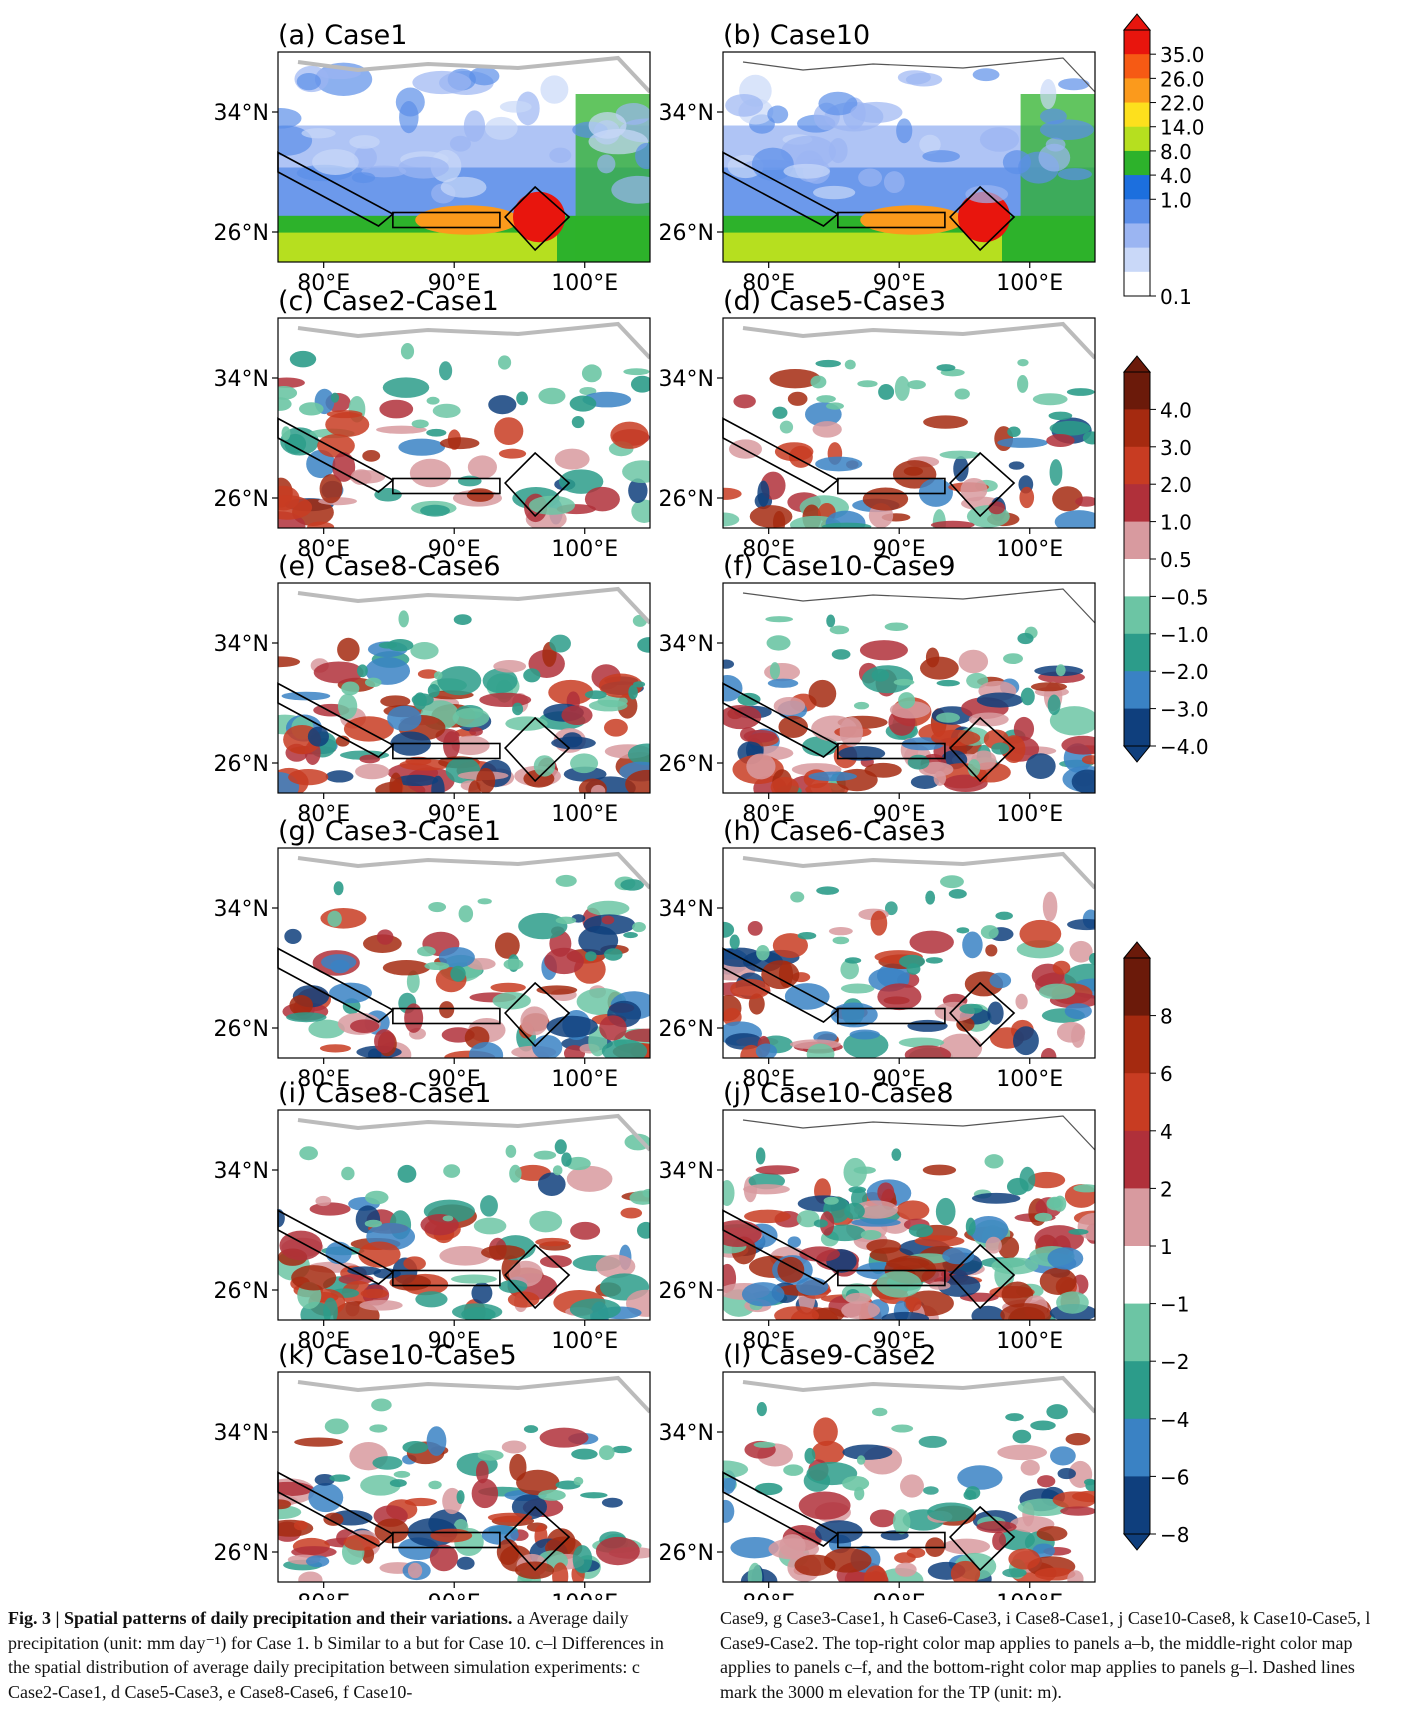 This screenshot has width=1403, height=1733. What do you see at coordinates (909, 688) in the screenshot?
I see `map-frame` at bounding box center [909, 688].